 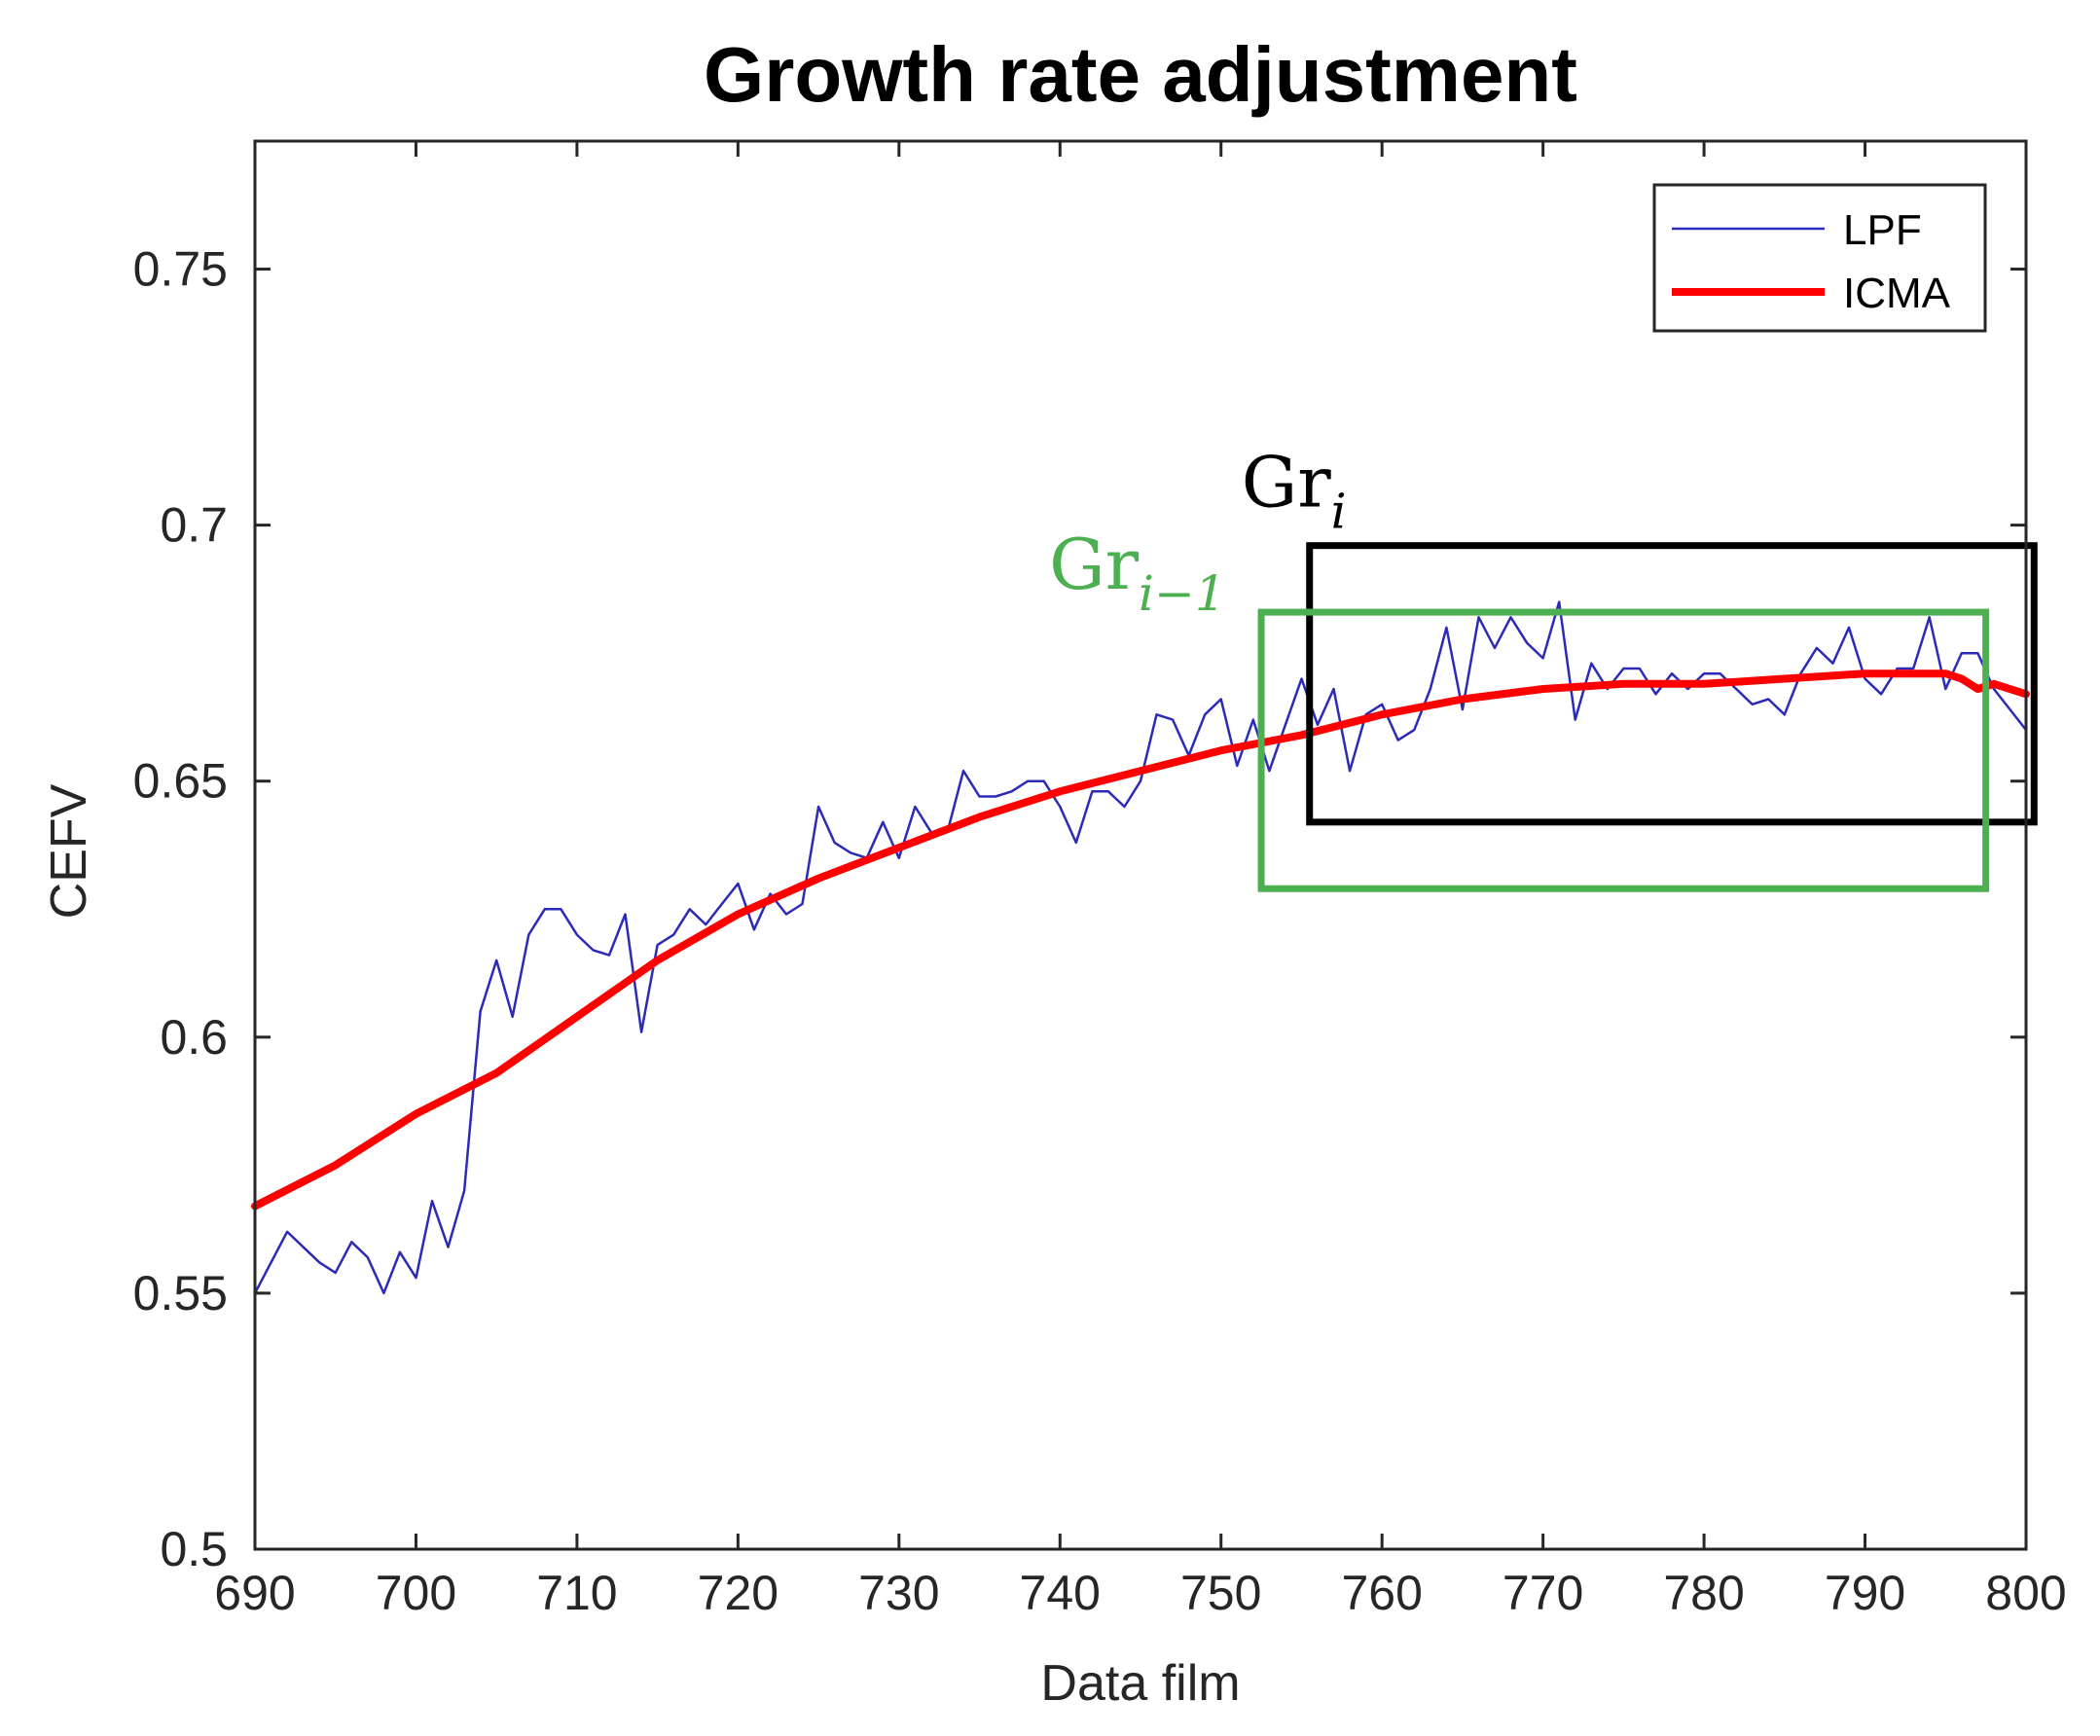 I want to click on x-tick-label-780: 780, so click(x=1704, y=1593).